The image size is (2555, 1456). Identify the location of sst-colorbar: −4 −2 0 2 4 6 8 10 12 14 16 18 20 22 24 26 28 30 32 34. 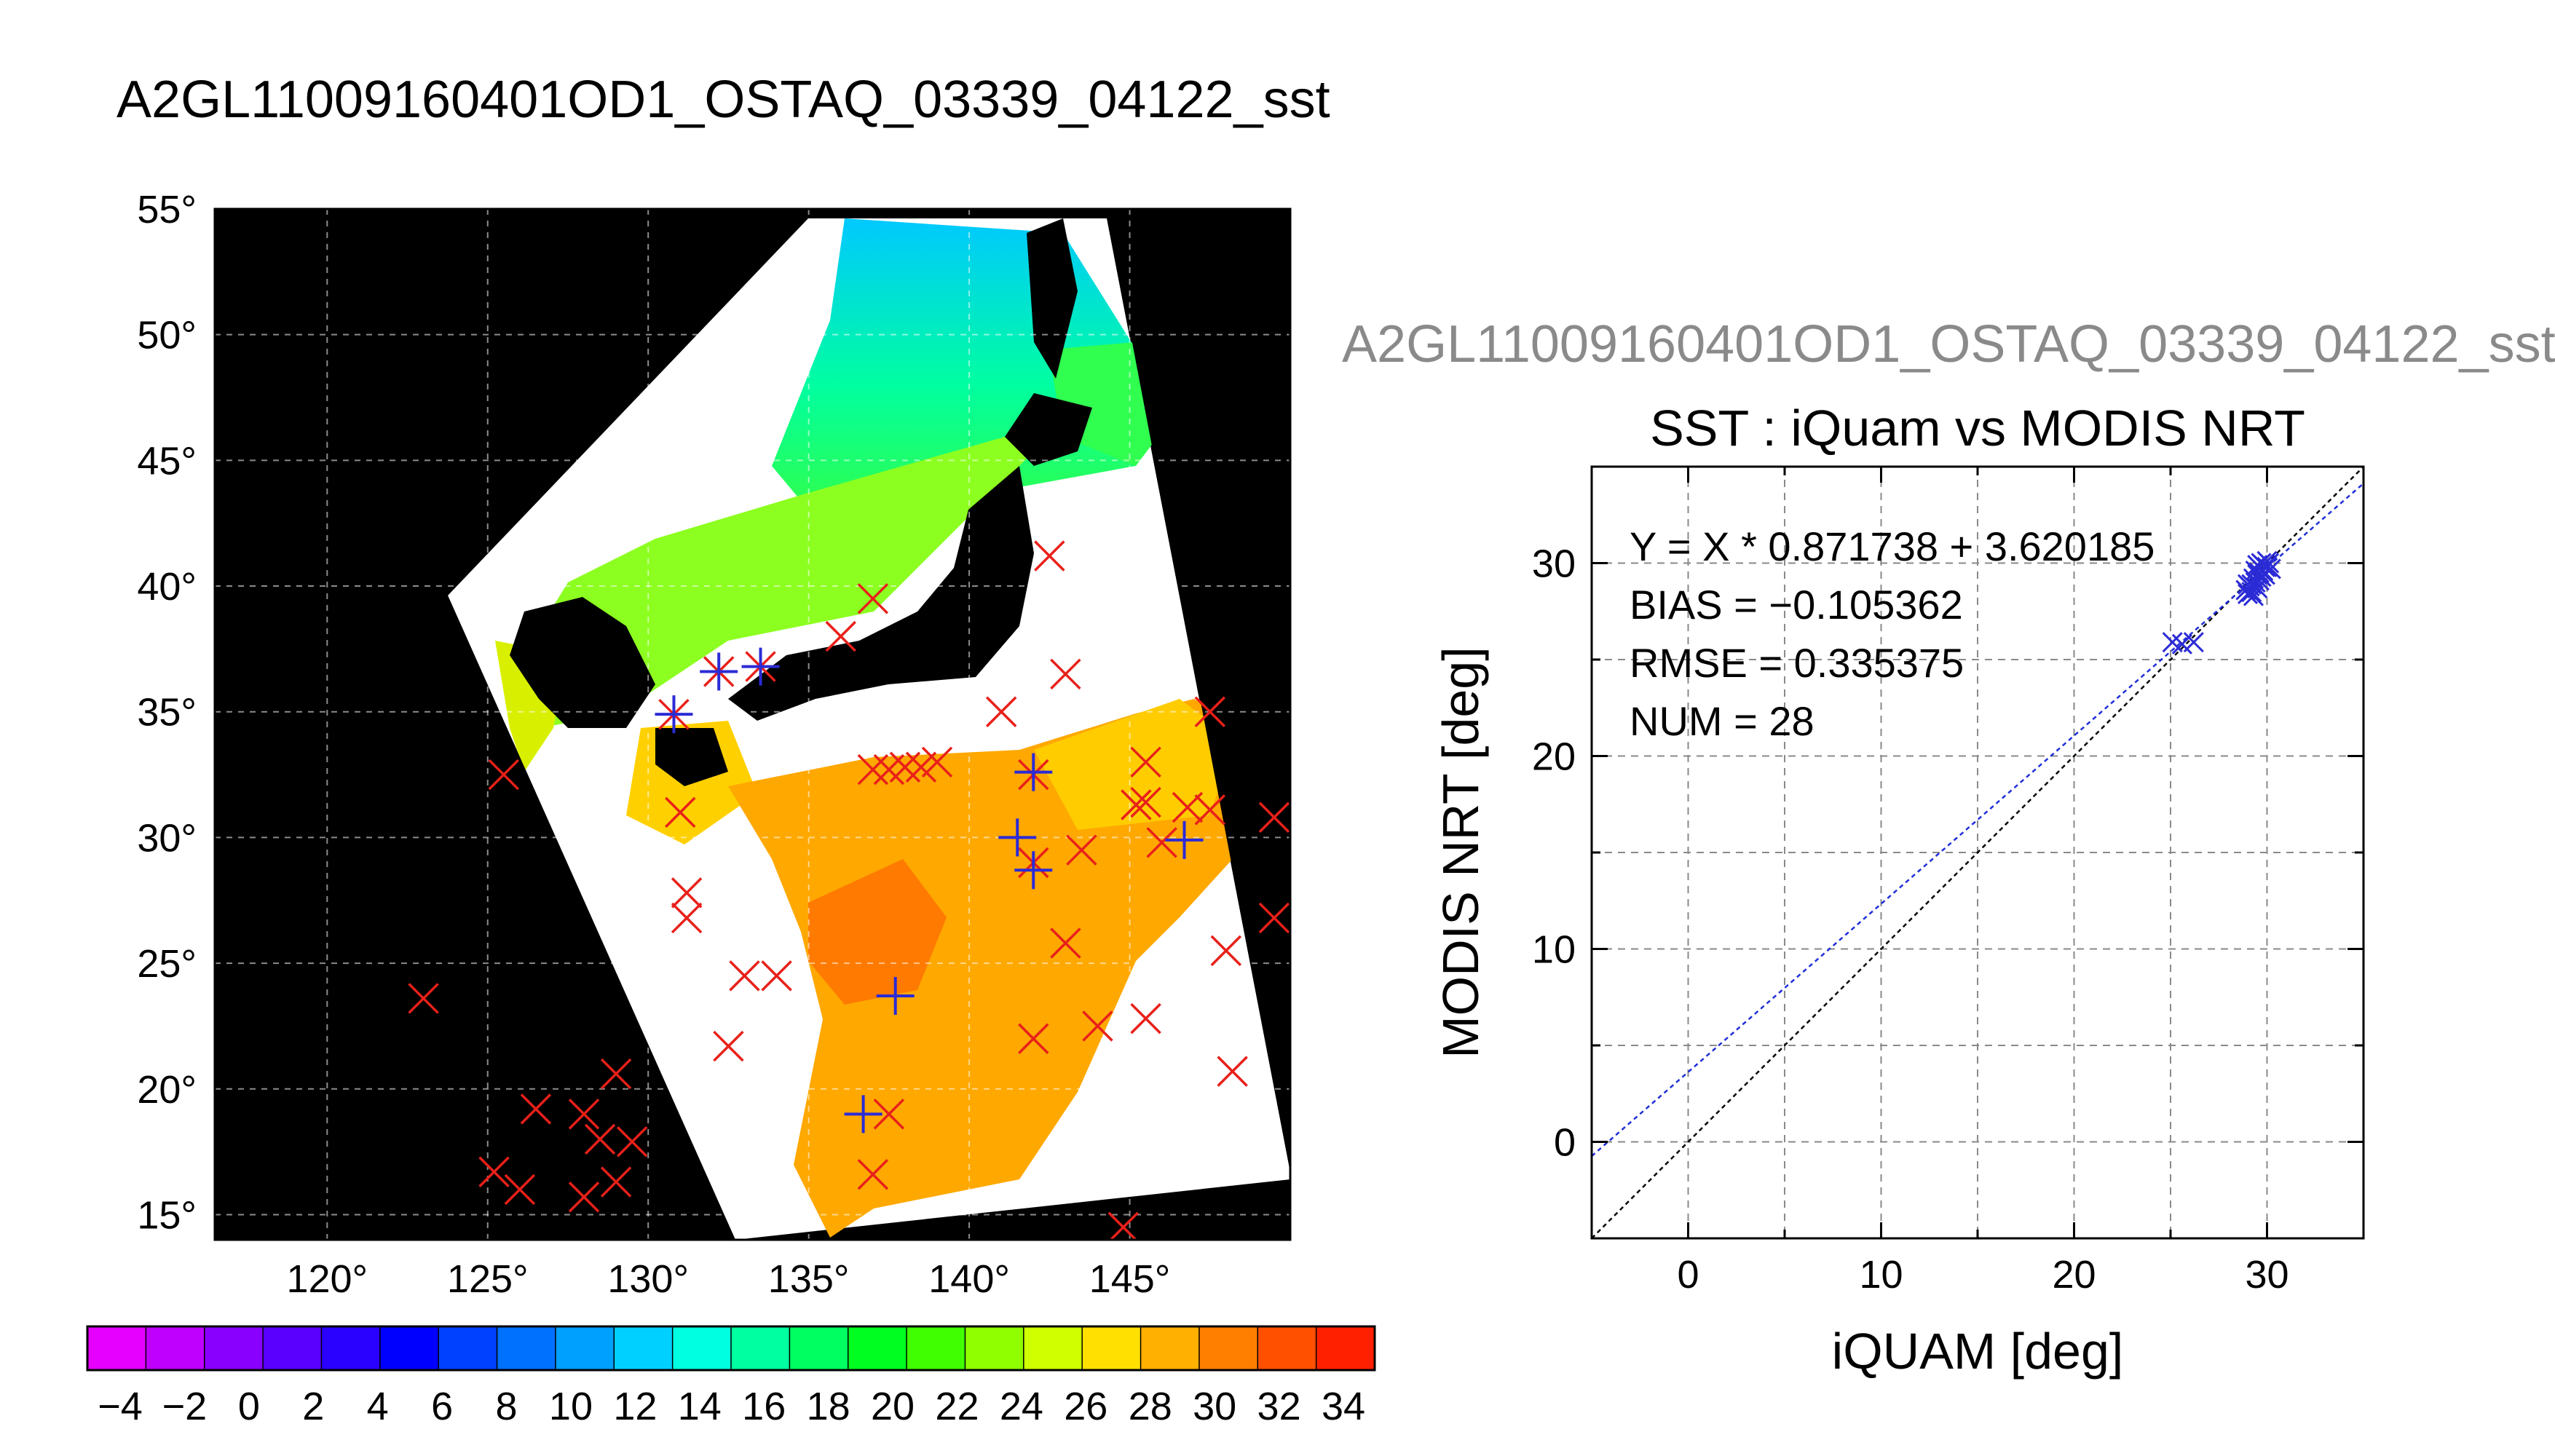
(731, 1376).